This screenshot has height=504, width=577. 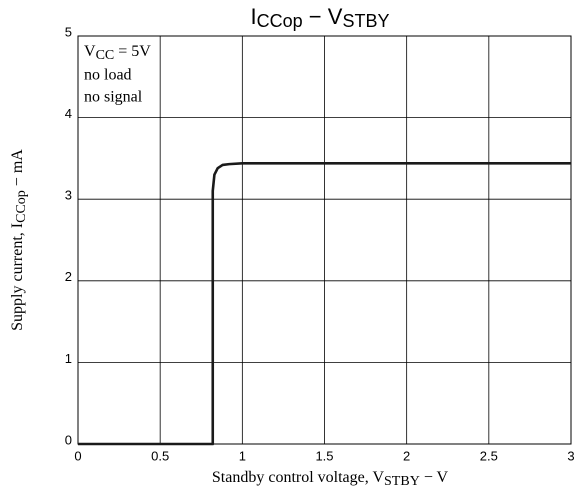 I want to click on annotation-part: V, so click(x=90, y=51).